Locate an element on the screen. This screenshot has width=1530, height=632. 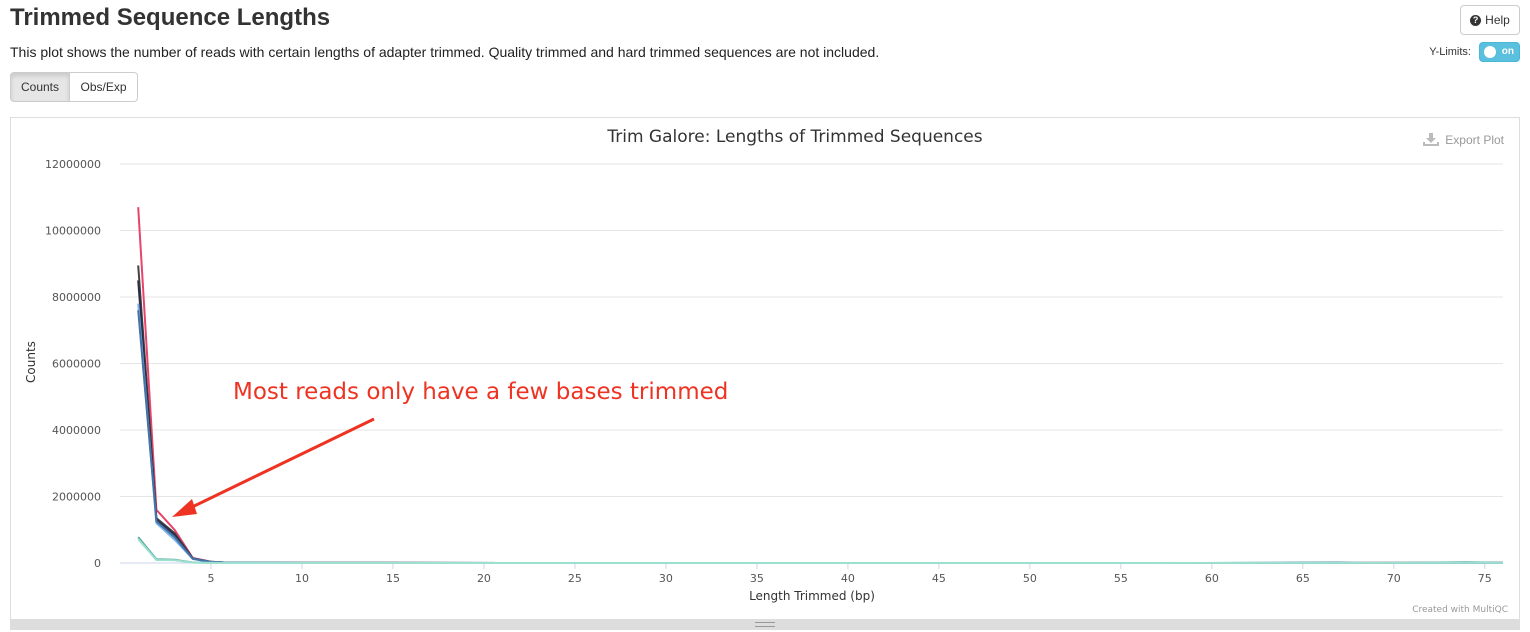
toggle-label: on is located at coordinates (1507, 51).